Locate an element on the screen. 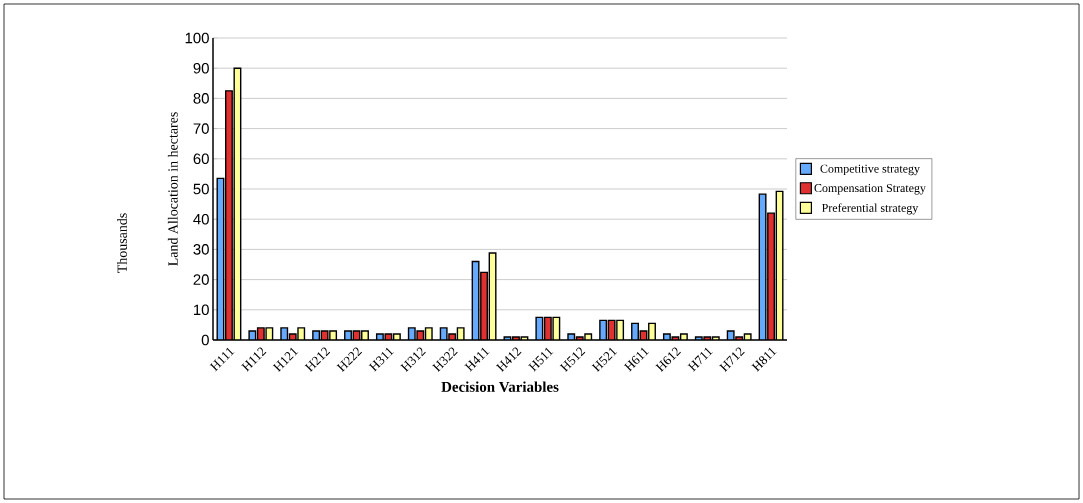 This screenshot has height=503, width=1083. y-tick-label: 40 is located at coordinates (201, 219).